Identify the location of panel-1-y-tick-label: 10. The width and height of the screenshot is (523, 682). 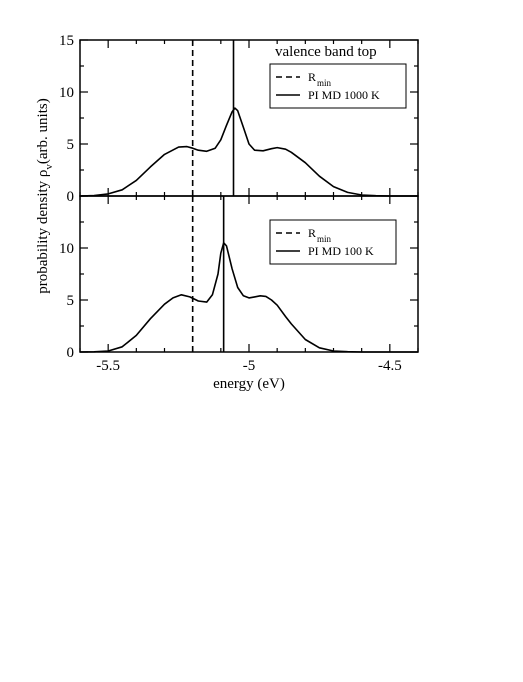
(66, 93).